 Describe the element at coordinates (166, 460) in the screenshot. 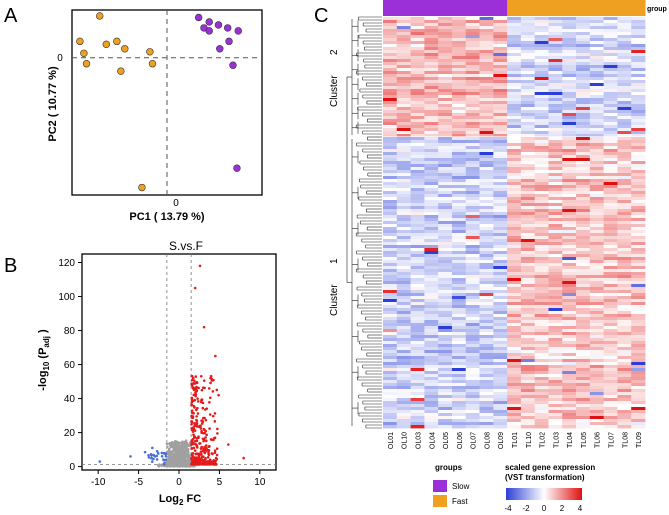

I see `volcano-point-down` at that location.